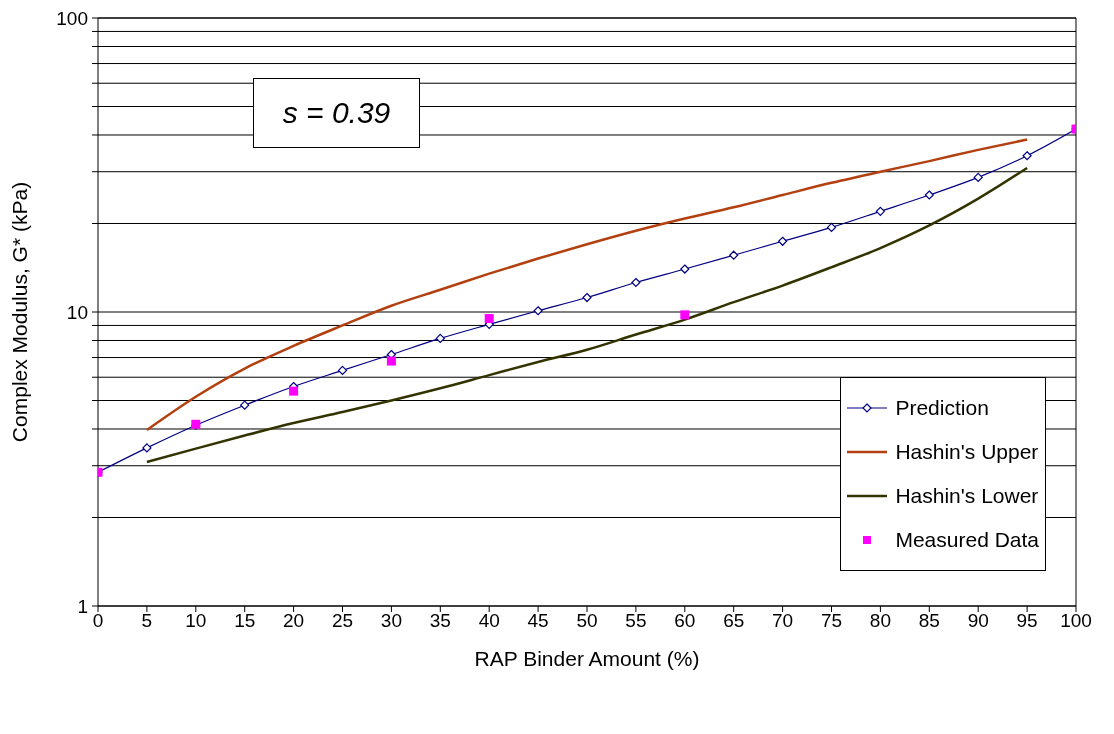  I want to click on x-tick-label: 100, so click(1076, 621).